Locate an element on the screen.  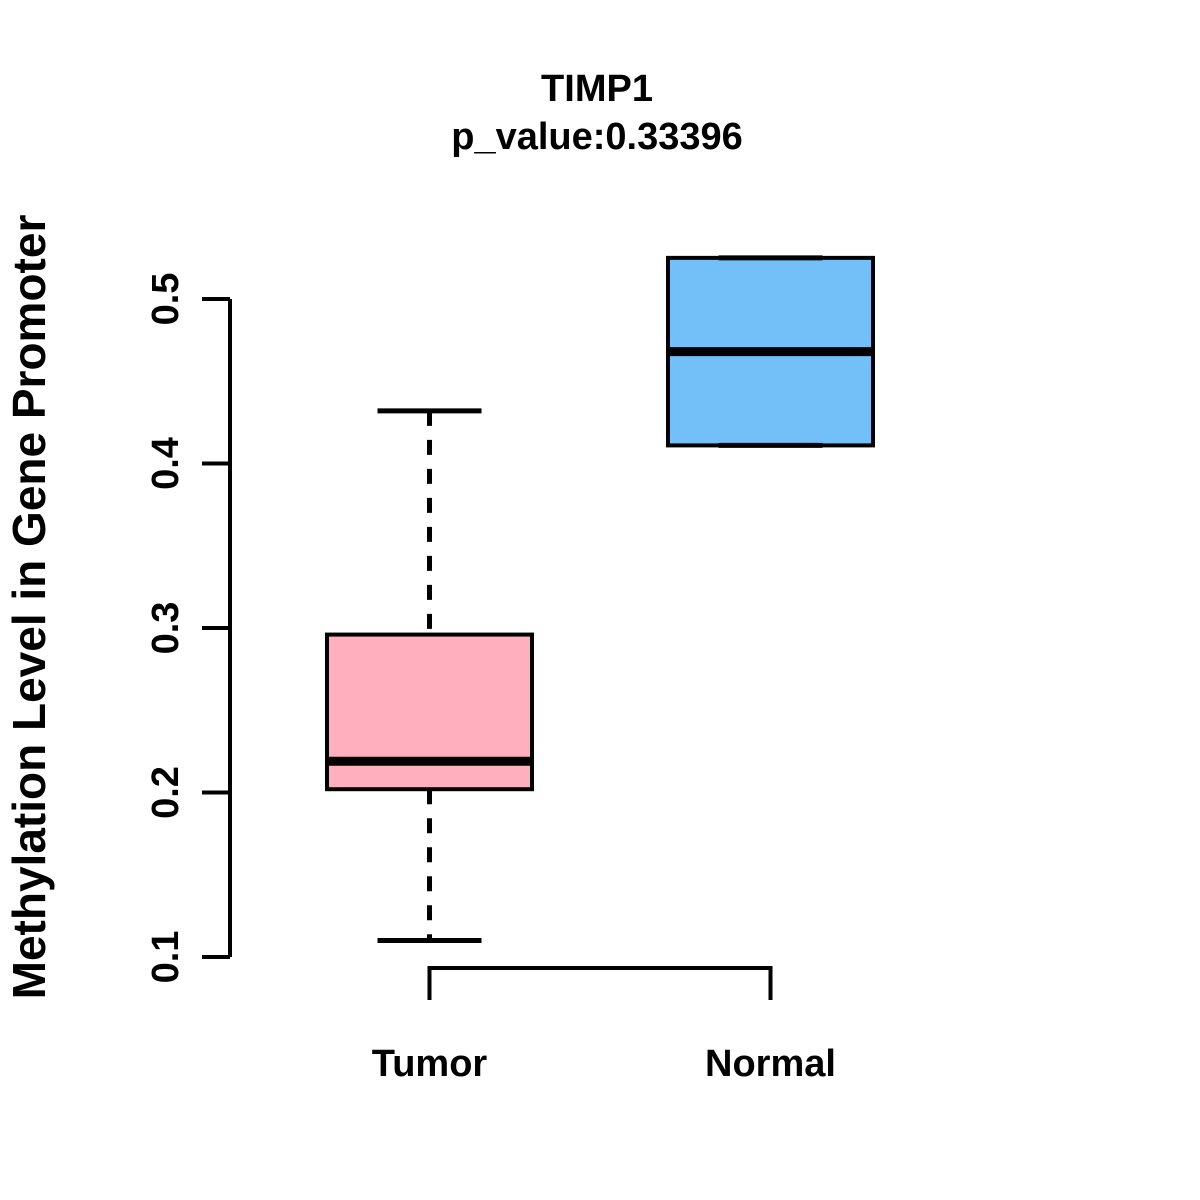
box-group-normal: Normal is located at coordinates (770, 670).